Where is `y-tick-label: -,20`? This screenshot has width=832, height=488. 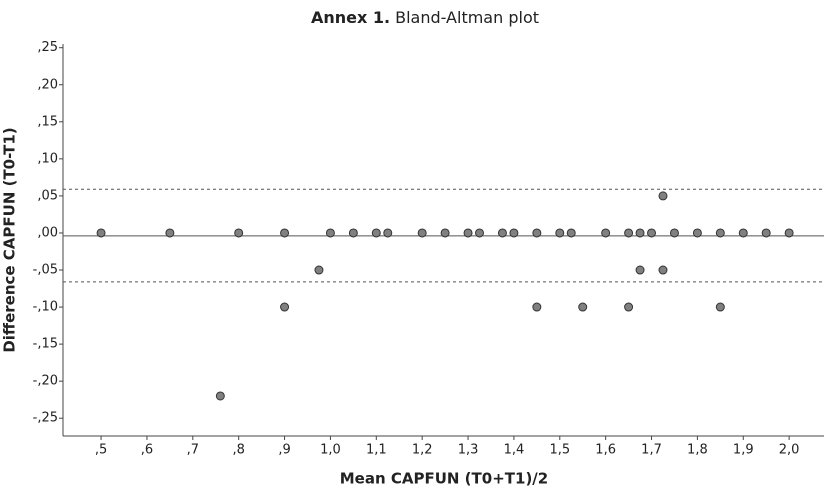
y-tick-label: -,20 is located at coordinates (45, 381).